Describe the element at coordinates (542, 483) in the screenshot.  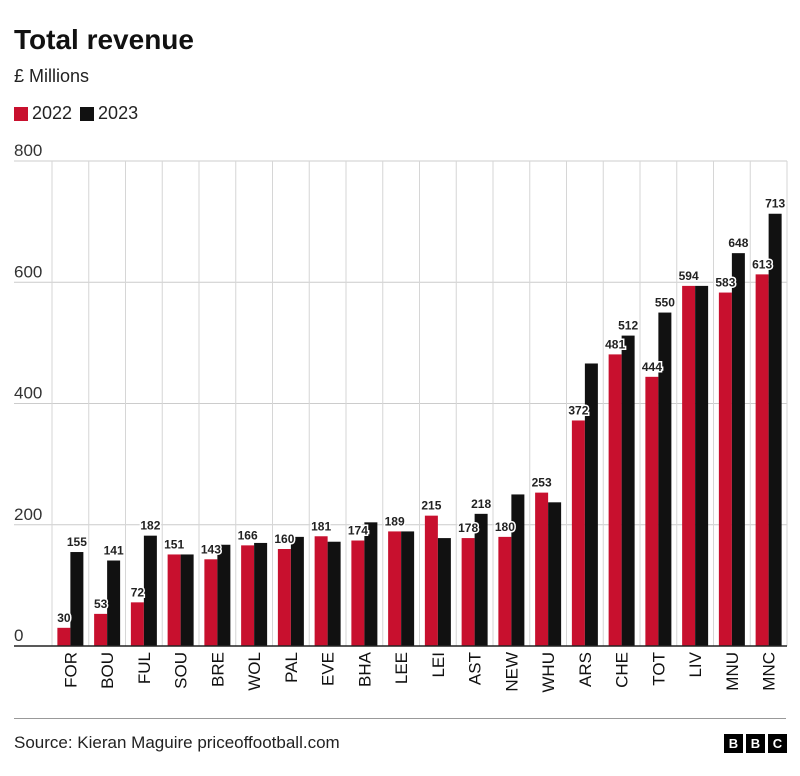
I see `data-label: 253` at that location.